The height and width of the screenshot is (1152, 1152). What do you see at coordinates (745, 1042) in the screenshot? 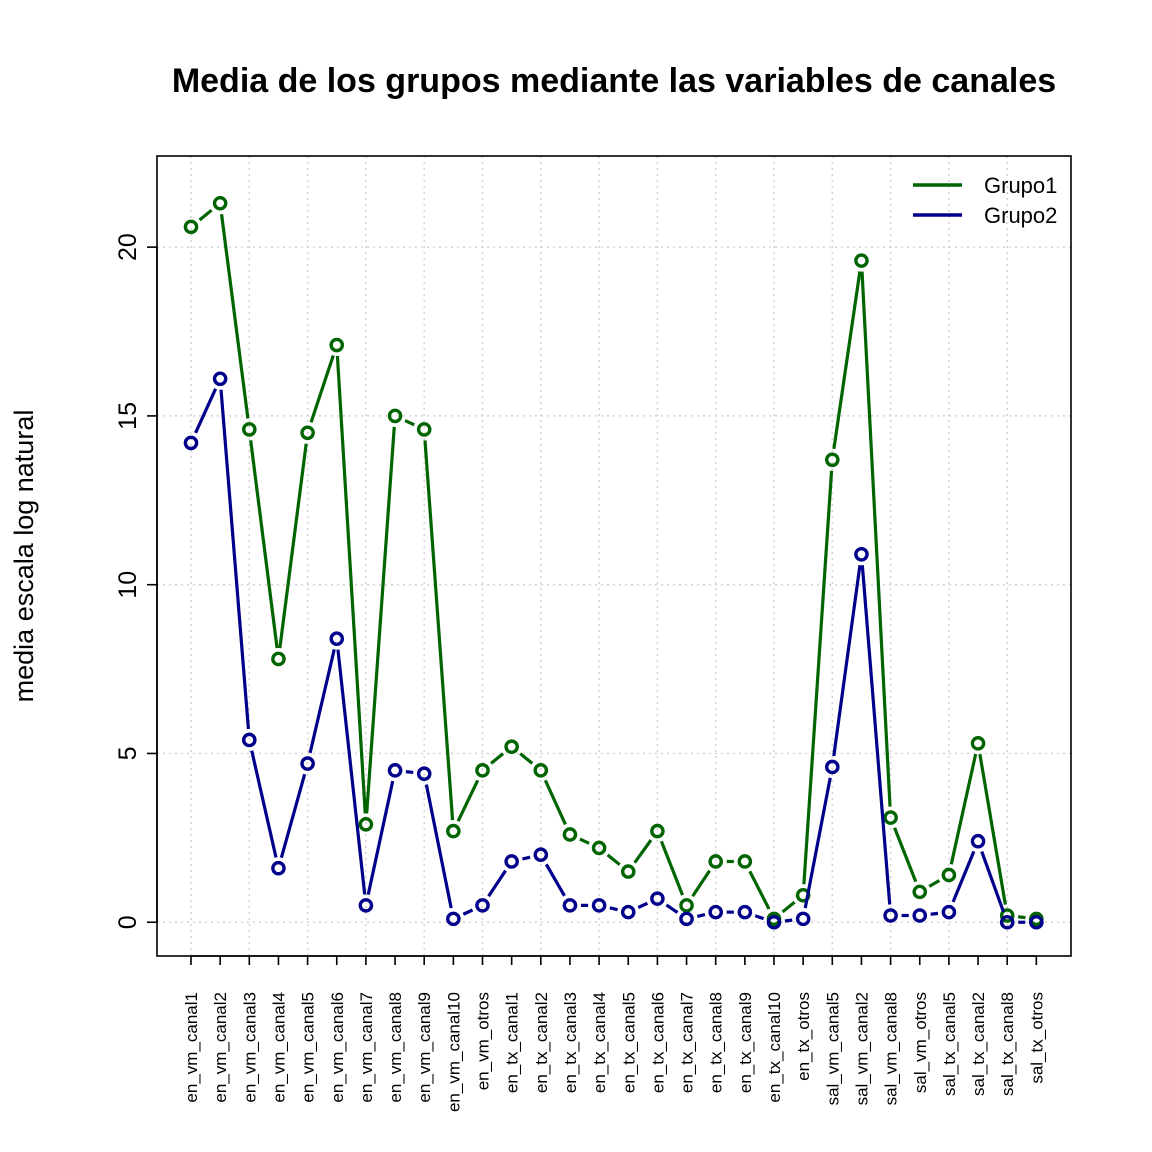
I see `x-tick-label: en_tx_canal9` at bounding box center [745, 1042].